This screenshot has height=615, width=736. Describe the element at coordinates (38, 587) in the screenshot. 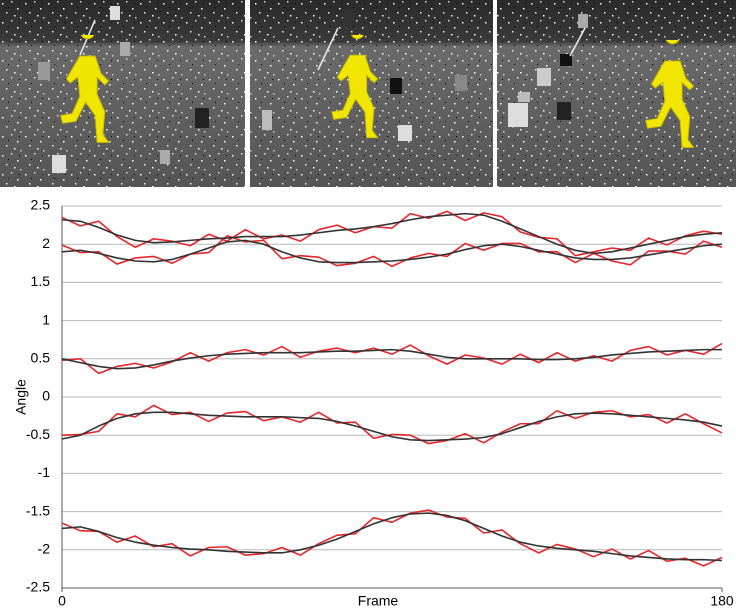

I see `y-tick-label: -2.5` at that location.